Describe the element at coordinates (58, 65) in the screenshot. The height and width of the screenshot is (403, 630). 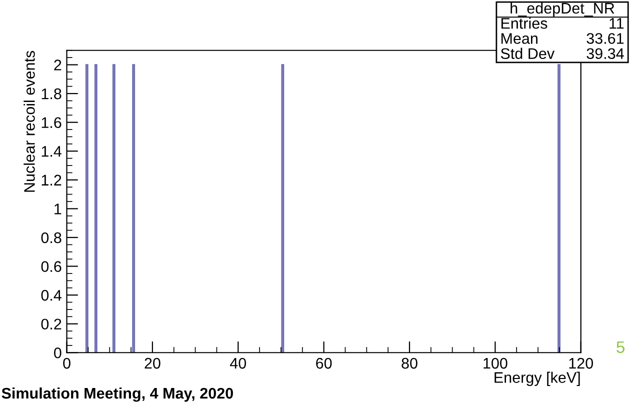
I see `y-tick-label: 2` at that location.